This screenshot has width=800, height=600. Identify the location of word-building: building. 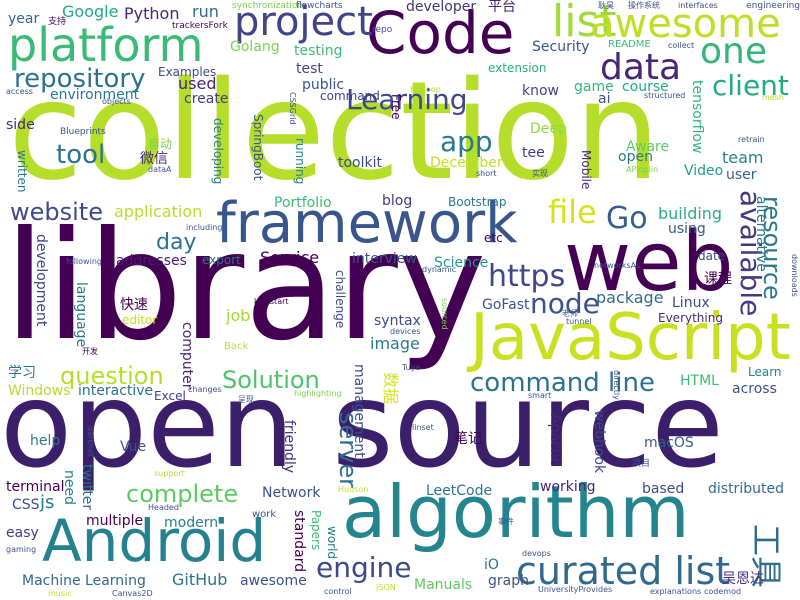
(690, 213).